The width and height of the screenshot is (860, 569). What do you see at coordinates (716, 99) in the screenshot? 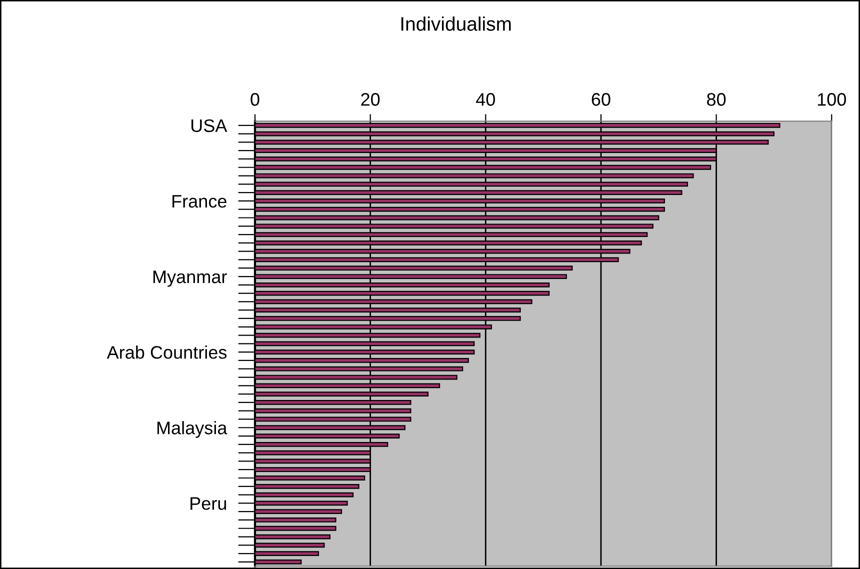
I see `x-tick-label: 80` at bounding box center [716, 99].